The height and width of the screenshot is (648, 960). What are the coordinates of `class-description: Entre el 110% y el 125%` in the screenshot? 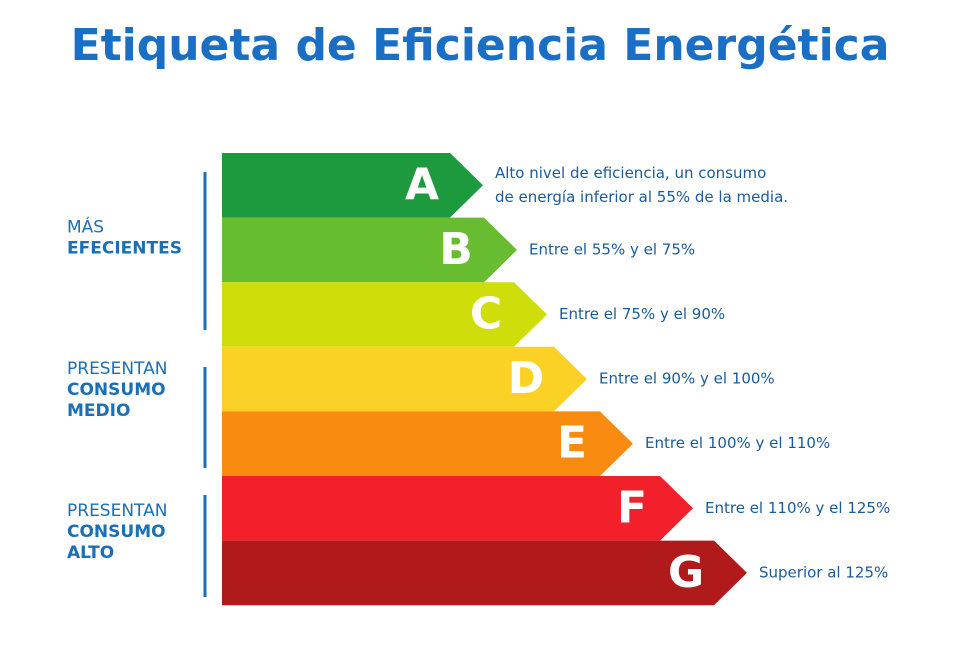 It's located at (797, 508).